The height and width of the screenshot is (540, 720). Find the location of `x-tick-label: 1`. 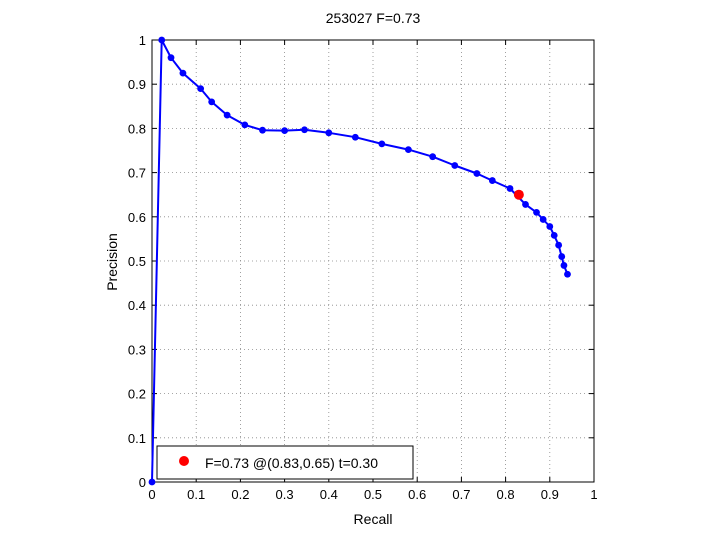

x-tick-label: 1 is located at coordinates (593, 494).